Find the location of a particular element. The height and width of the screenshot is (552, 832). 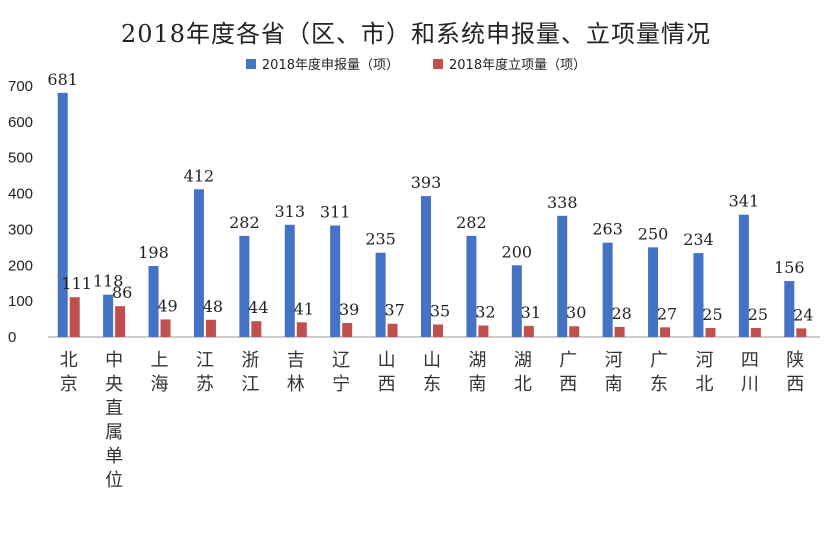

data-label-approved: 49 is located at coordinates (167, 305).